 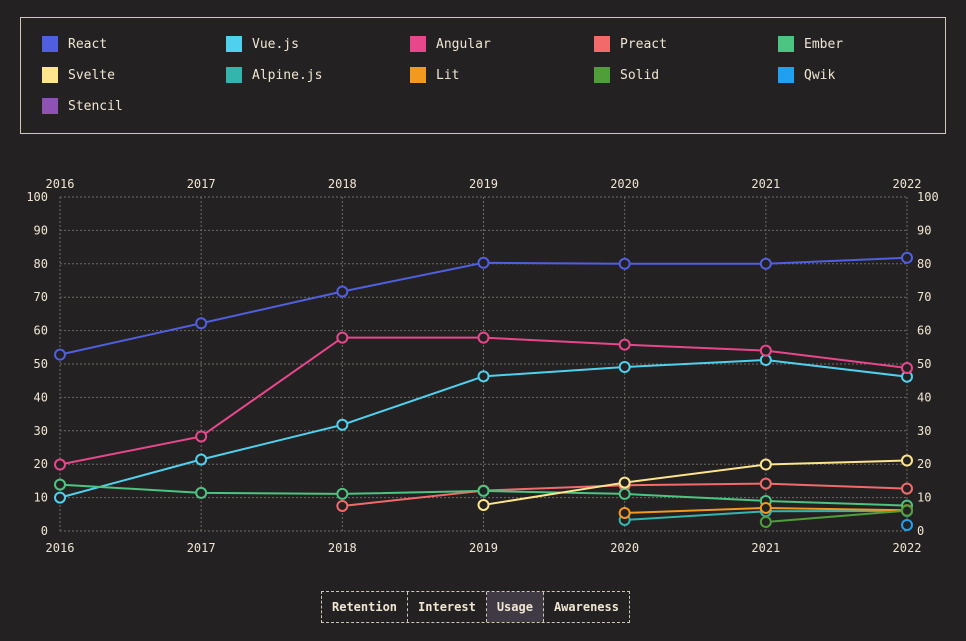 I want to click on y-tick-label-left: 80, so click(x=41, y=264).